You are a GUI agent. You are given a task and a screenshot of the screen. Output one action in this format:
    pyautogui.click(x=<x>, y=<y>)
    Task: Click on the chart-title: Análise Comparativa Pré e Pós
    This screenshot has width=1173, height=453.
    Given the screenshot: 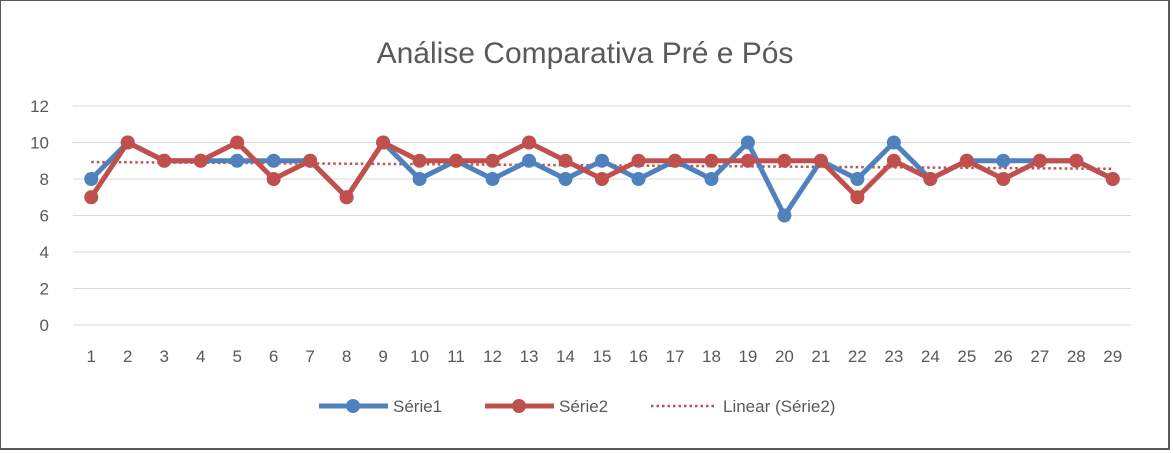 What is the action you would take?
    pyautogui.click(x=585, y=53)
    